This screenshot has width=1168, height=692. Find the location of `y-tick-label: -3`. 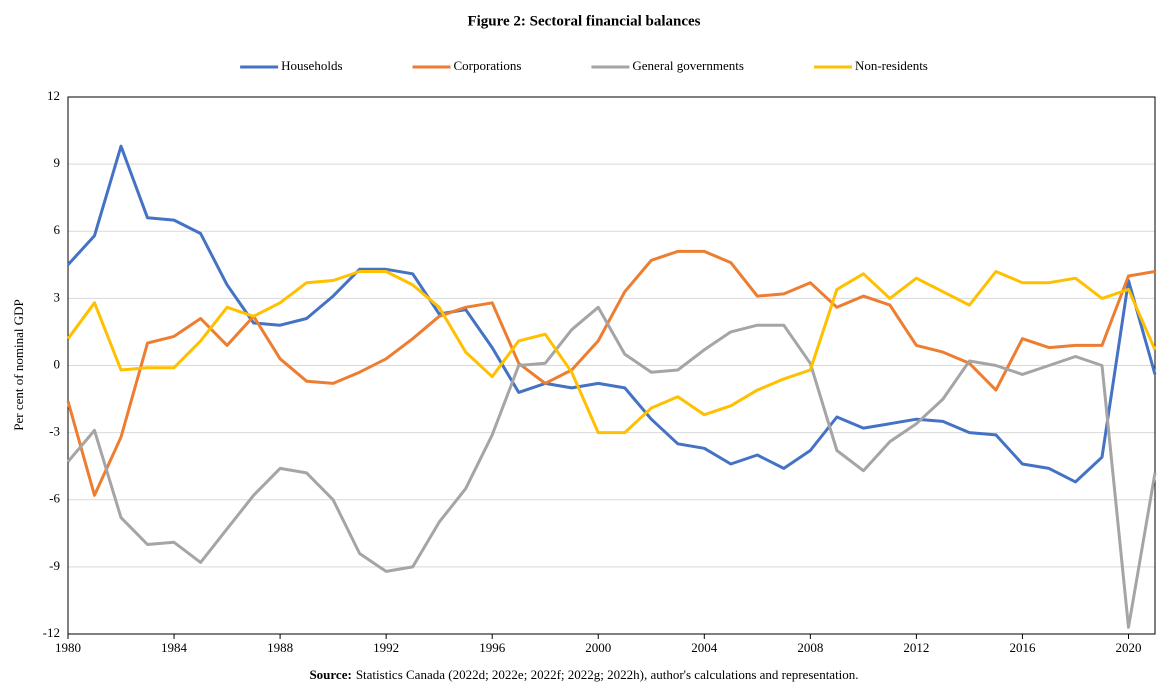

y-tick-label: -3 is located at coordinates (54, 431).